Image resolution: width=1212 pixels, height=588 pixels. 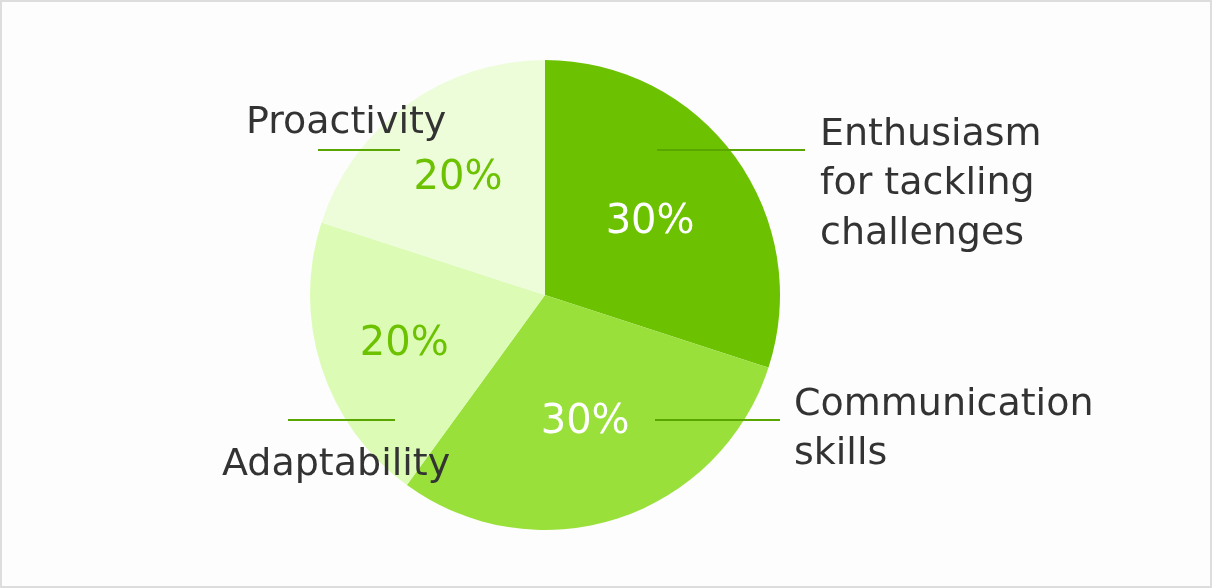 I want to click on slice-label: Enthusiasm for tackling challenges, so click(x=931, y=181).